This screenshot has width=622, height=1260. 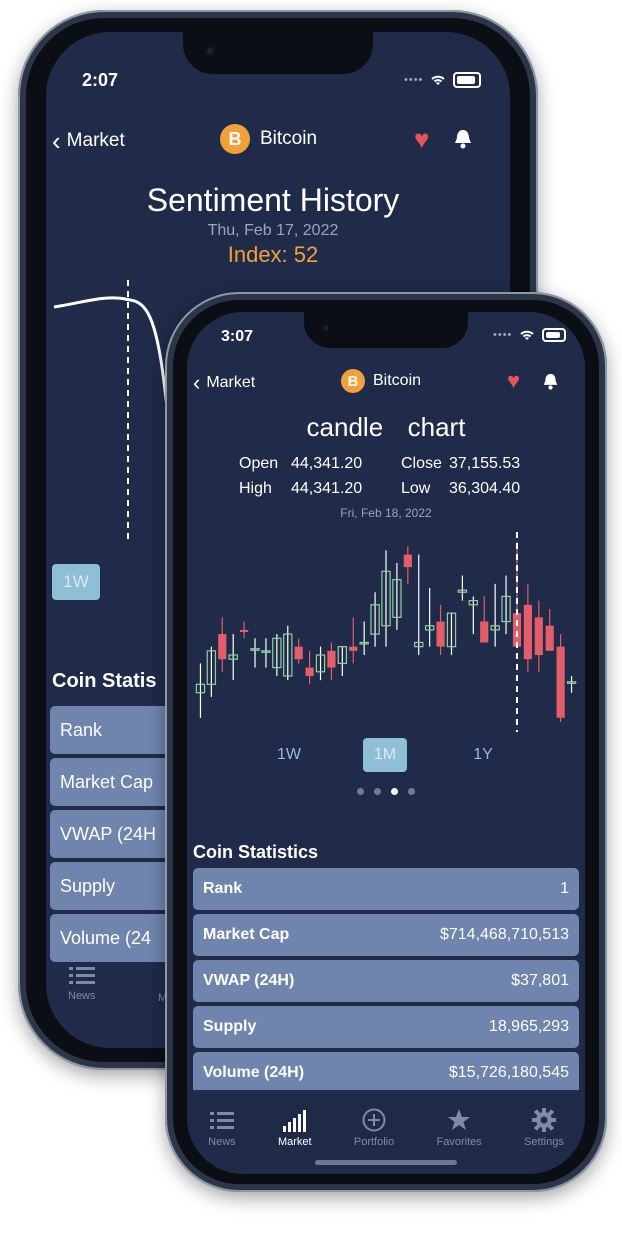 What do you see at coordinates (95, 140) in the screenshot?
I see `back-label: Market` at bounding box center [95, 140].